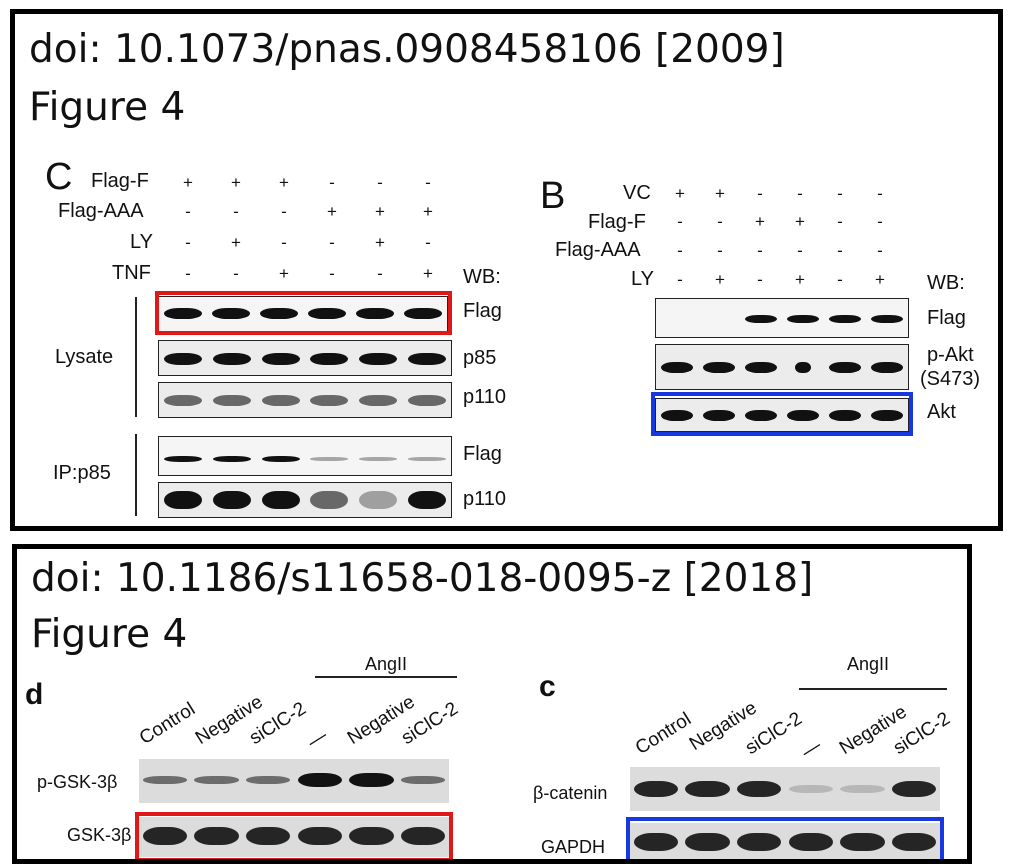  What do you see at coordinates (482, 454) in the screenshot?
I see `band-label: Flag` at bounding box center [482, 454].